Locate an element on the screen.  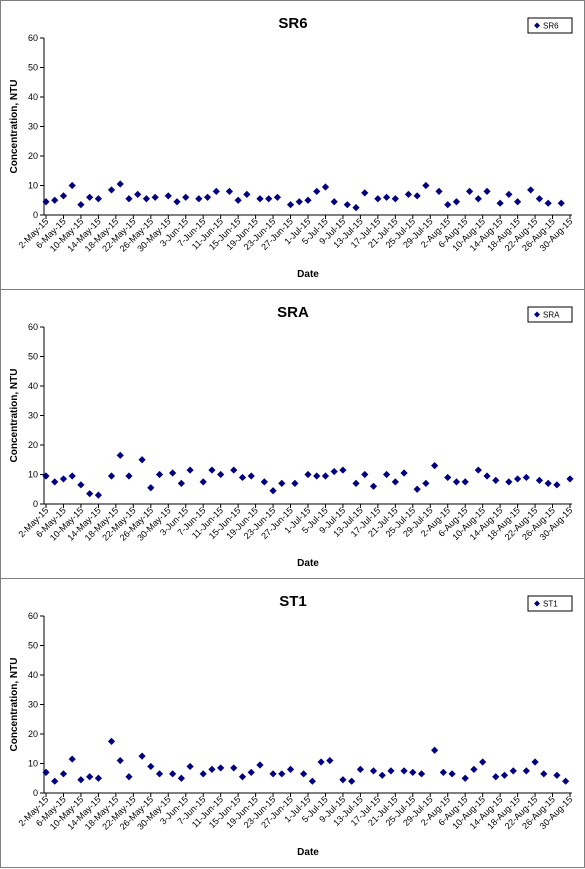
y-tick-label: 30 is located at coordinates (33, 416).